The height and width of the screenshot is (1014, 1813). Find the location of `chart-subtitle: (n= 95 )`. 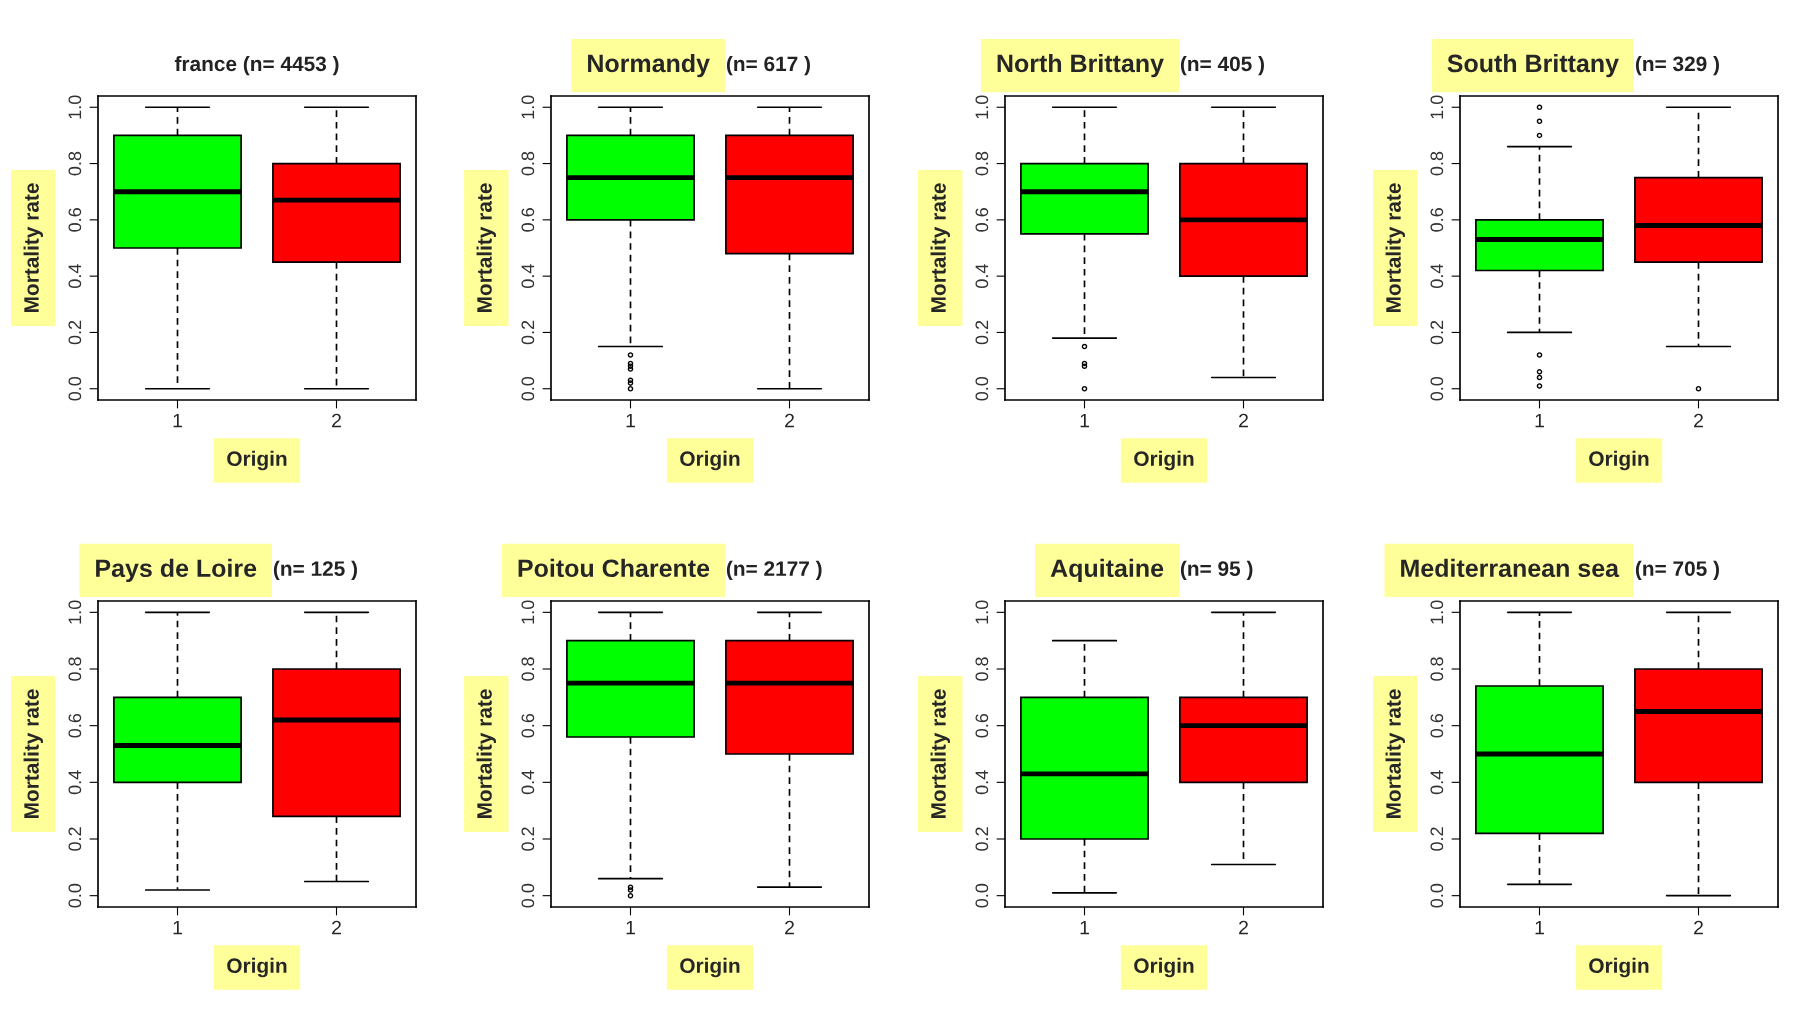

chart-subtitle: (n= 95 ) is located at coordinates (1216, 570).